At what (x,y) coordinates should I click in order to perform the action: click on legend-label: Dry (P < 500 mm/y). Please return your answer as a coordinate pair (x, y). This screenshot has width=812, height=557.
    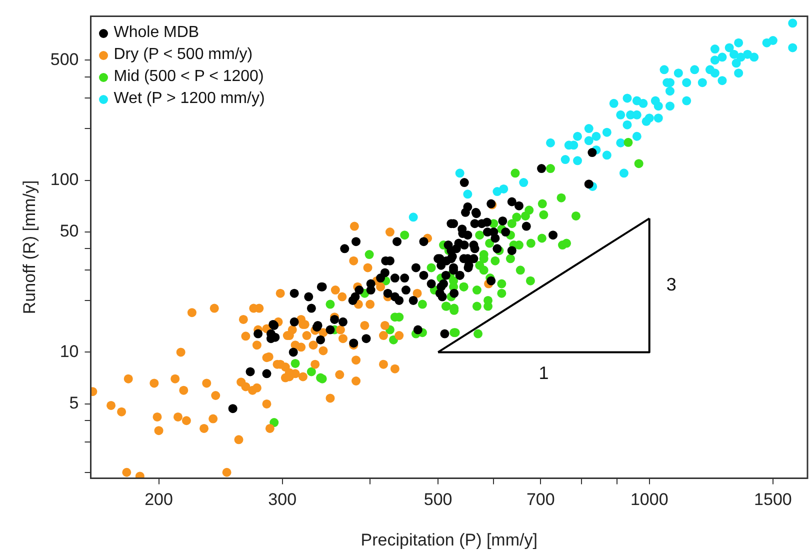
    Looking at the image, I should click on (183, 55).